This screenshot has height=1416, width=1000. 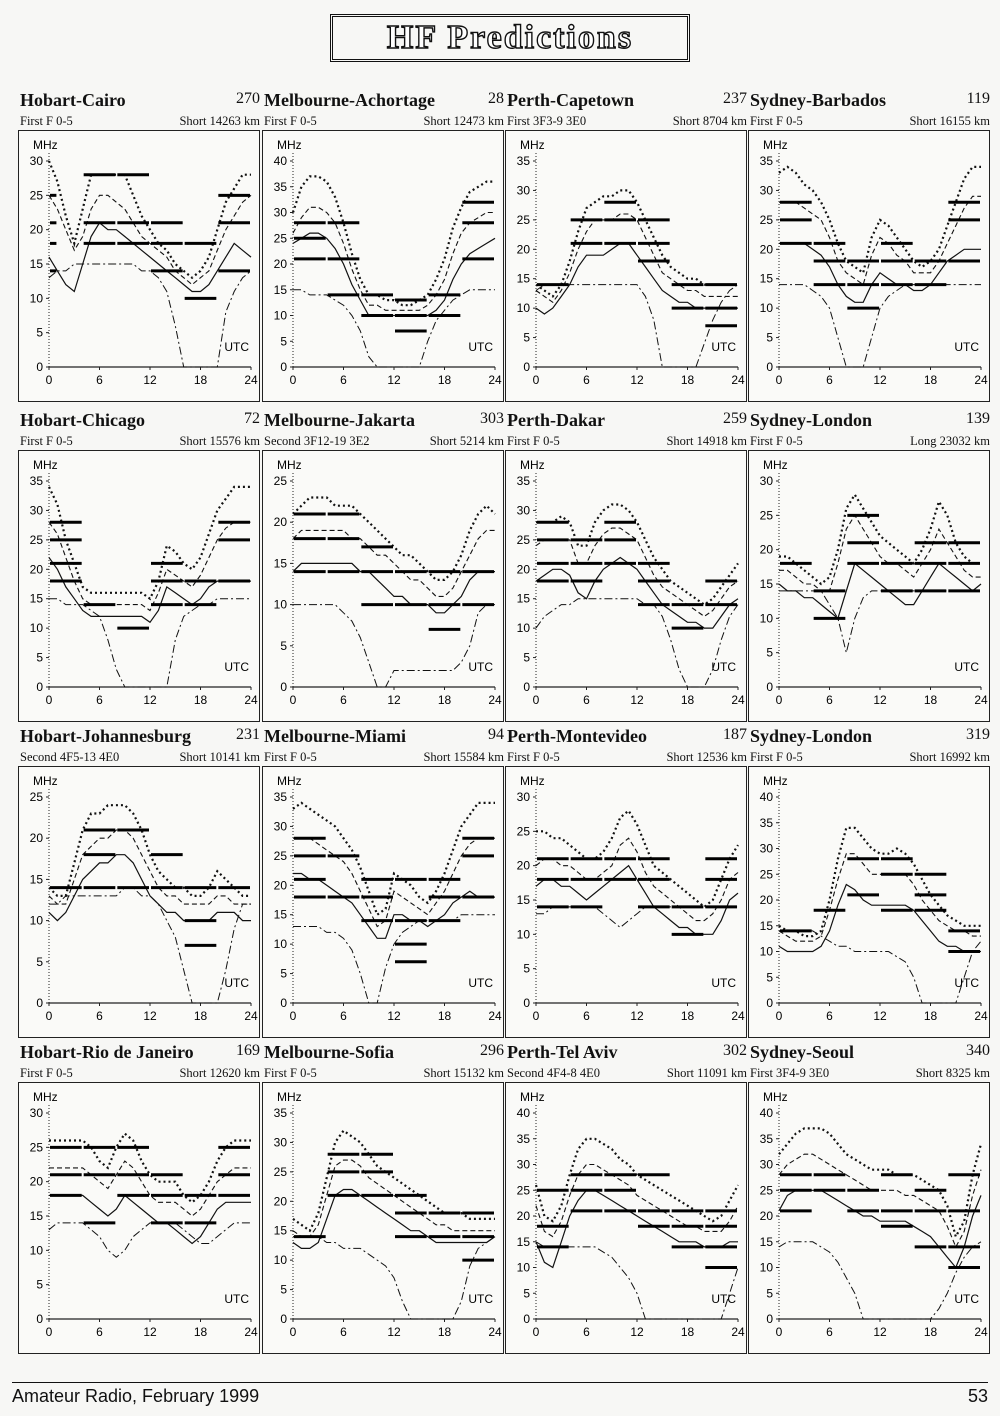 What do you see at coordinates (219, 757) in the screenshot?
I see `chart-distance: Short 10141 km` at bounding box center [219, 757].